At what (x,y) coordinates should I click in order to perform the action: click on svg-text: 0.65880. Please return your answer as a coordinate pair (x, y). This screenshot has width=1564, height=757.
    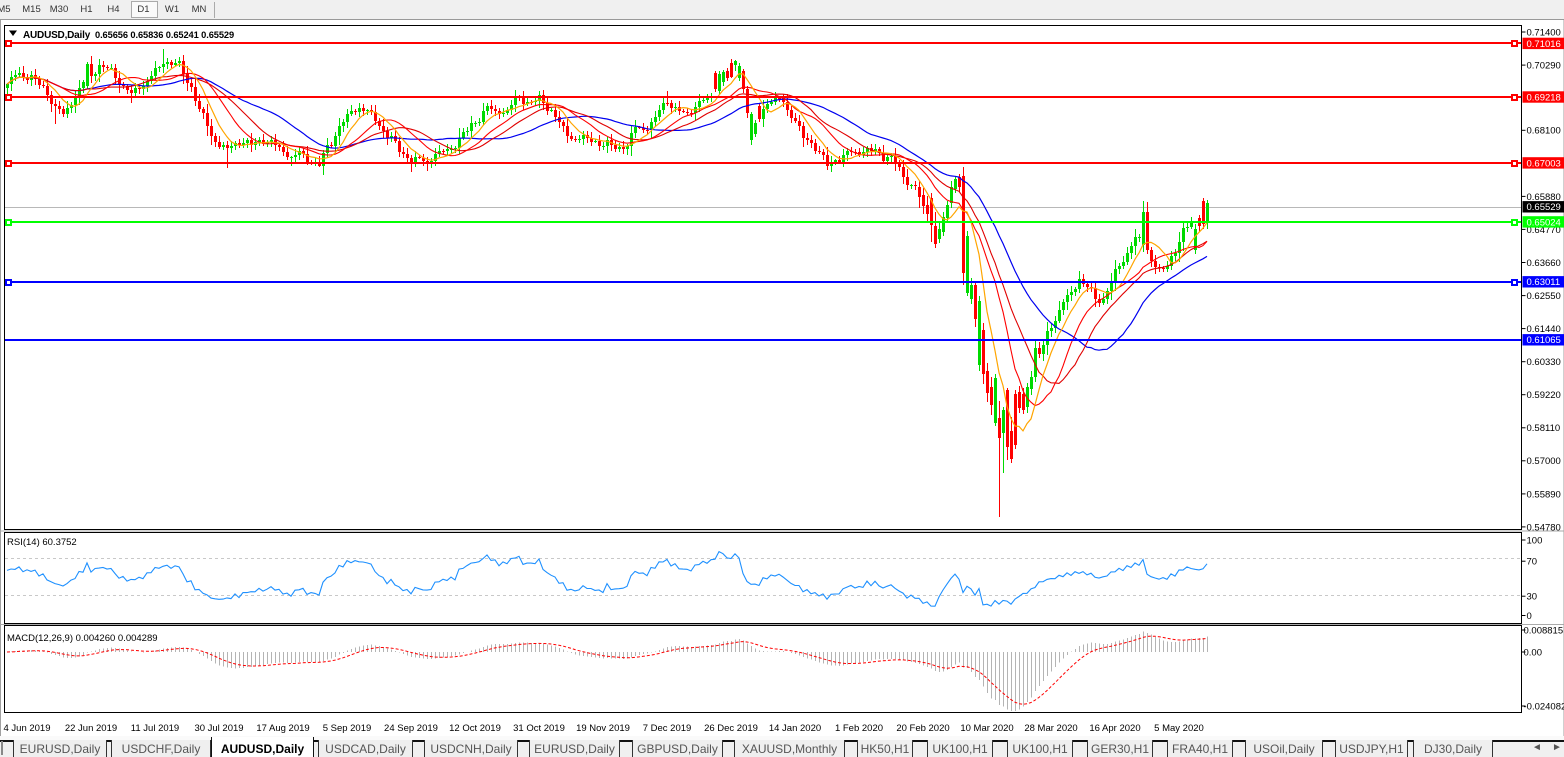
    Looking at the image, I should click on (1544, 197).